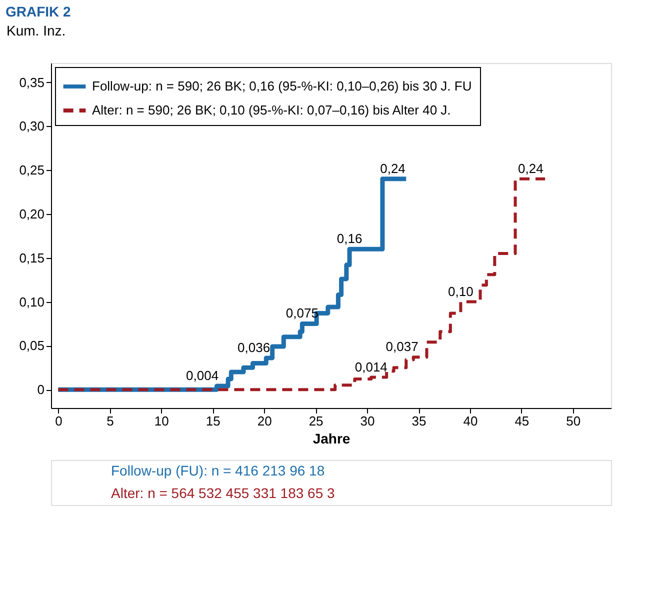 The width and height of the screenshot is (668, 605). I want to click on x-tick-label: 25, so click(316, 421).